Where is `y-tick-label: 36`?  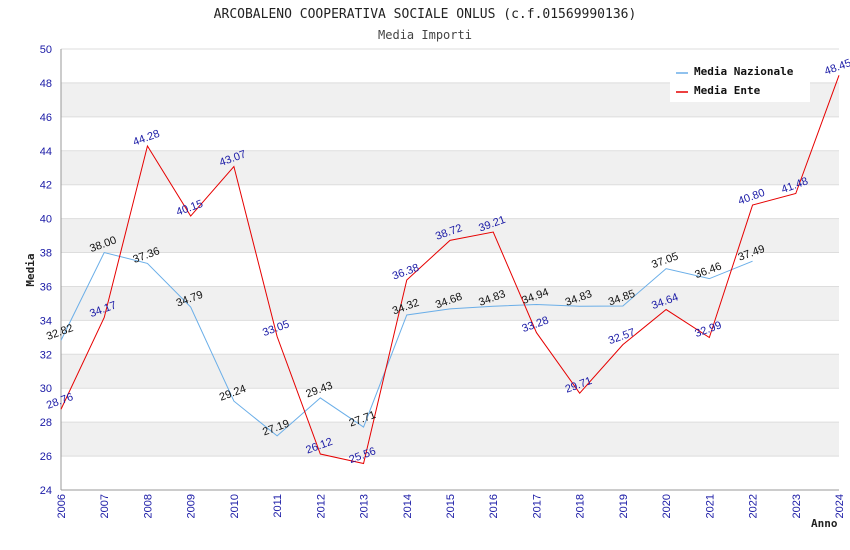
y-tick-label: 36 is located at coordinates (46, 287).